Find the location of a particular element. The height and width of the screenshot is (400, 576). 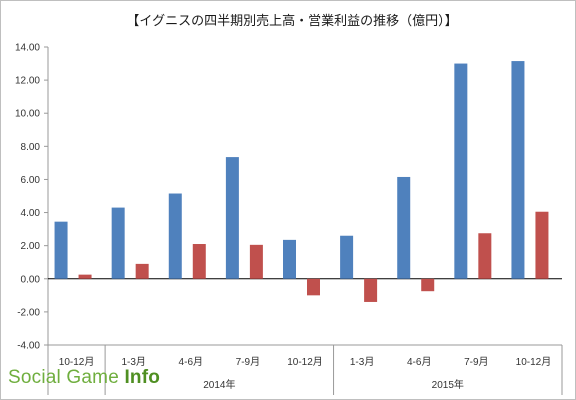

watermark-text-info: Info is located at coordinates (142, 377).